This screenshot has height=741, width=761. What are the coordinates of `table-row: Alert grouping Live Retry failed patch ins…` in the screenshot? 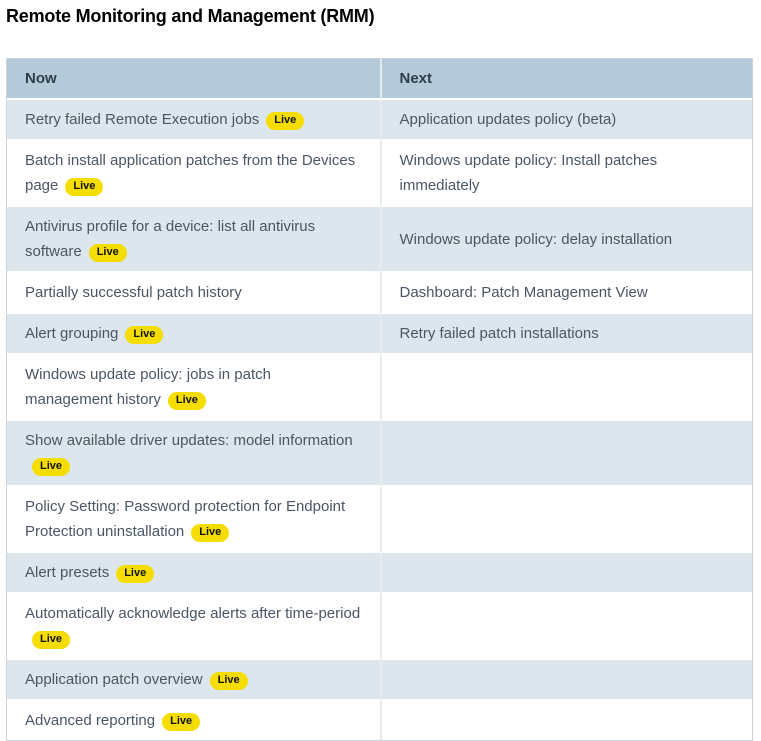 It's located at (379, 334).